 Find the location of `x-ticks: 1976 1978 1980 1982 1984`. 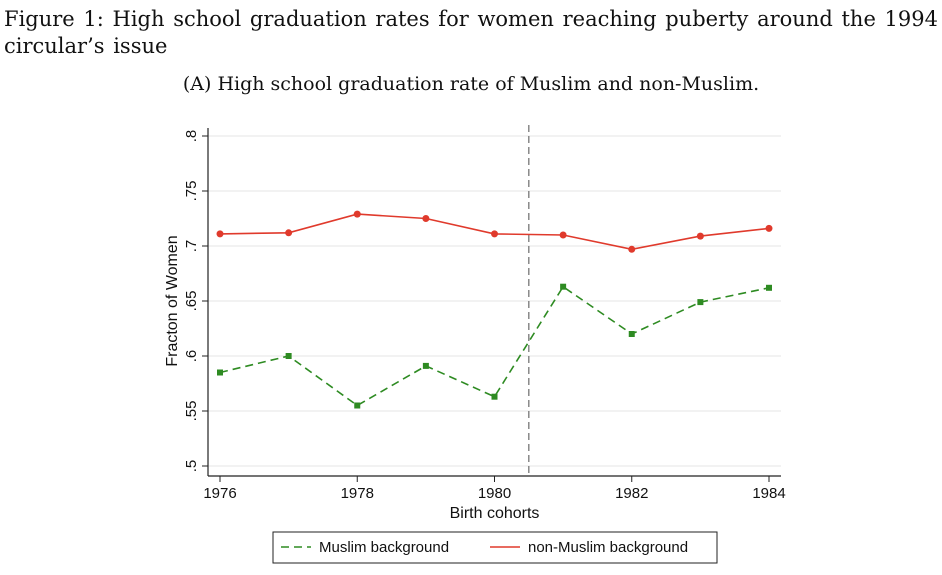

x-ticks: 1976 1978 1980 1982 1984 is located at coordinates (494, 489).